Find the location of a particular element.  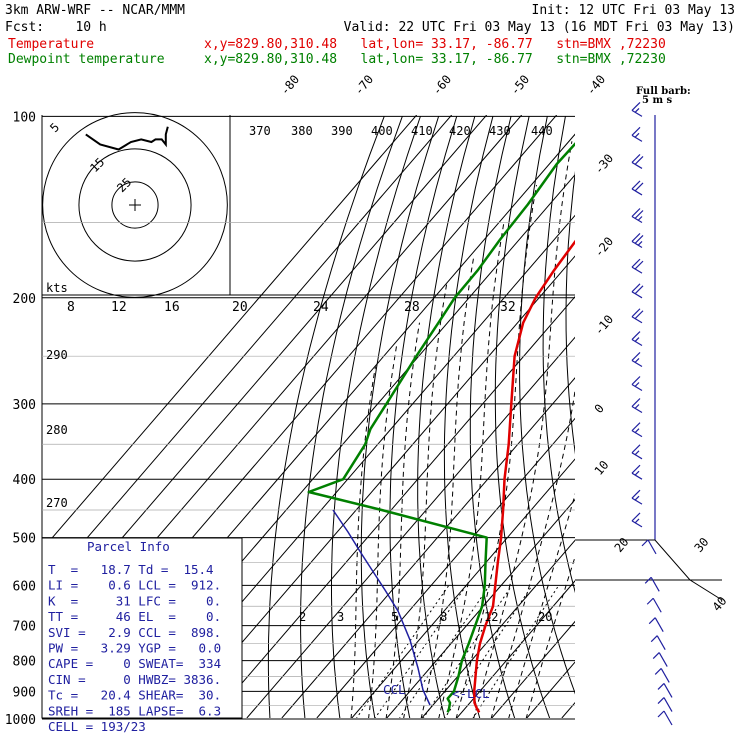

pressure-label: 800 is located at coordinates (24, 662).